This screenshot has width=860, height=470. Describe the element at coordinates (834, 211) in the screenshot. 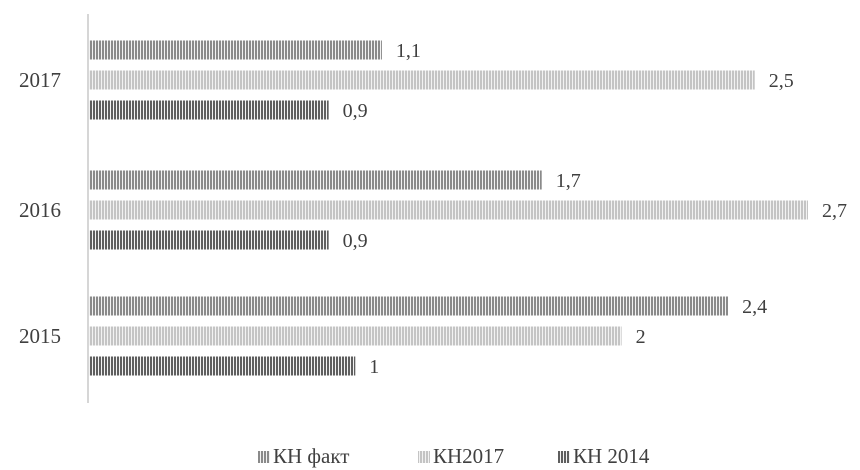

I see `data-label-1-2016: 2,7` at that location.